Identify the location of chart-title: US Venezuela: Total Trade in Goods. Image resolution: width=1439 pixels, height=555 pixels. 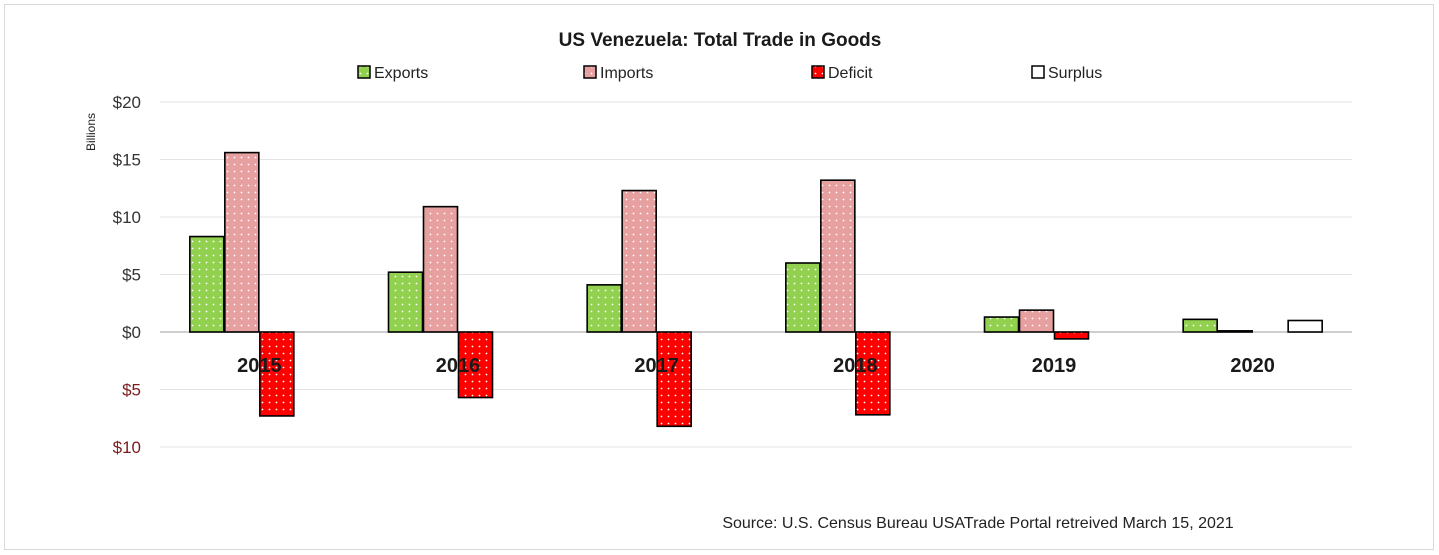
(720, 40).